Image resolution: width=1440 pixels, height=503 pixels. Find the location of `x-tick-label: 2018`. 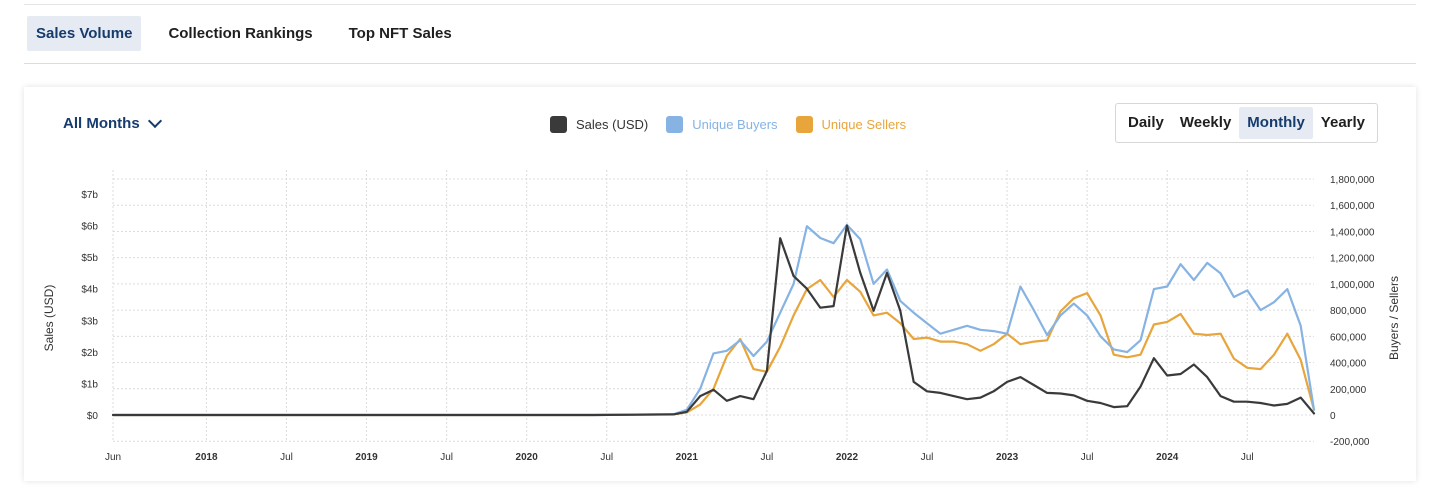

x-tick-label: 2018 is located at coordinates (206, 457).